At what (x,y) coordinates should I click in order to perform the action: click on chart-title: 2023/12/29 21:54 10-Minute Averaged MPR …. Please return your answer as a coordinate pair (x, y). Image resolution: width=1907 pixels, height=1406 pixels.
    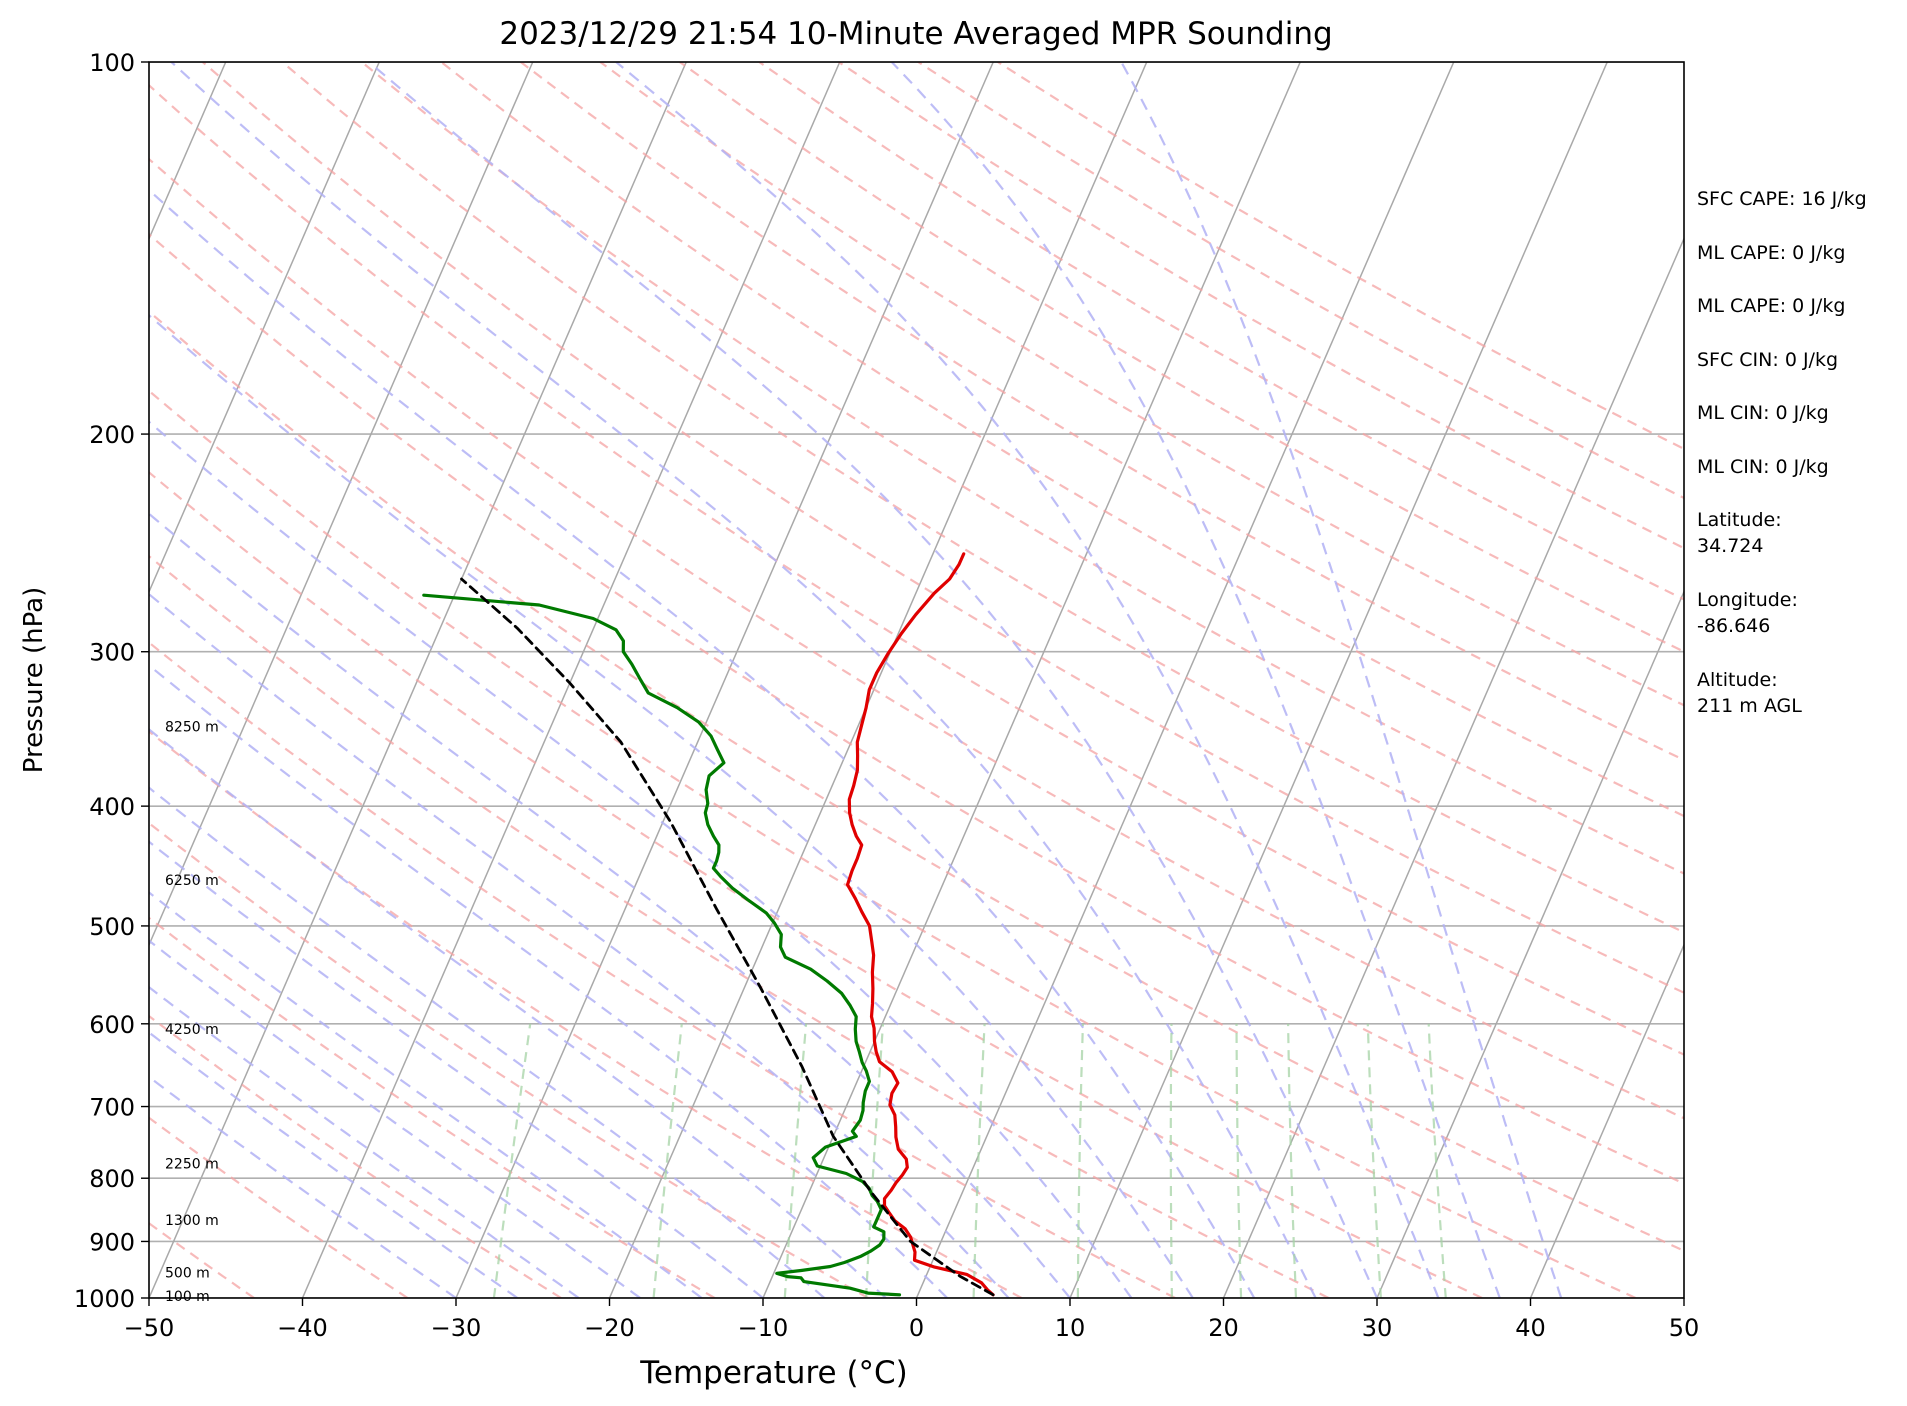
    Looking at the image, I should click on (915, 34).